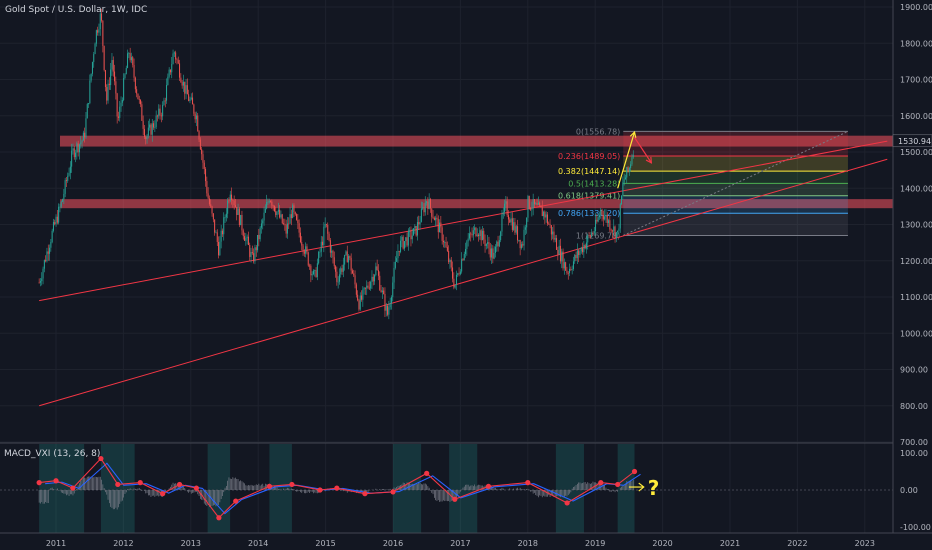  What do you see at coordinates (641, 487) in the screenshot?
I see `annotation-arrow-head` at bounding box center [641, 487].